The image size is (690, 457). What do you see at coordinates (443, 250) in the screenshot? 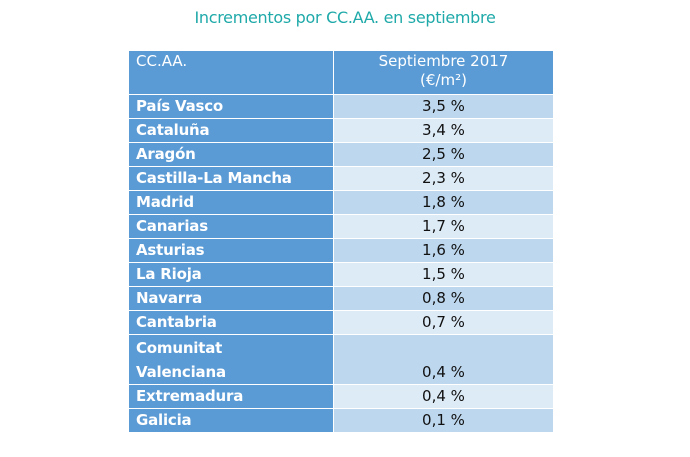
I see `value-cell: 1,6 %` at bounding box center [443, 250].